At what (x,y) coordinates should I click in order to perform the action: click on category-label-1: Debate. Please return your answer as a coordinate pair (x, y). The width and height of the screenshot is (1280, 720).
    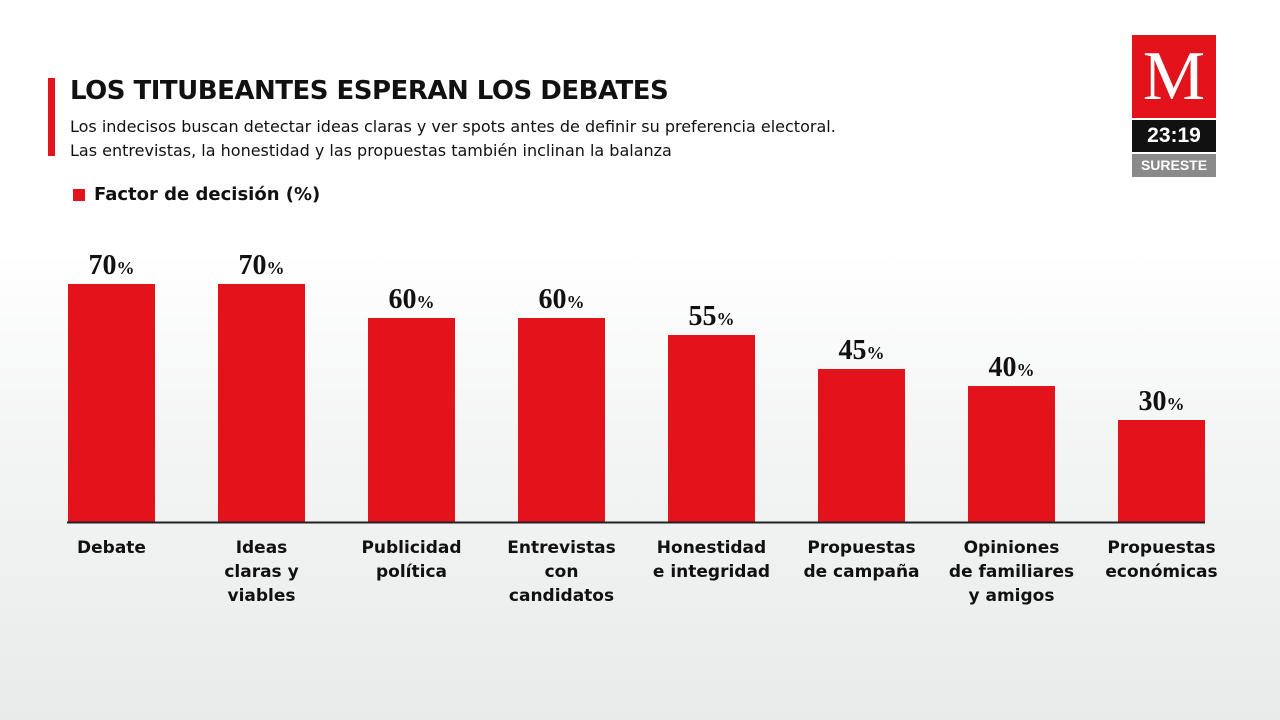
    Looking at the image, I should click on (111, 548).